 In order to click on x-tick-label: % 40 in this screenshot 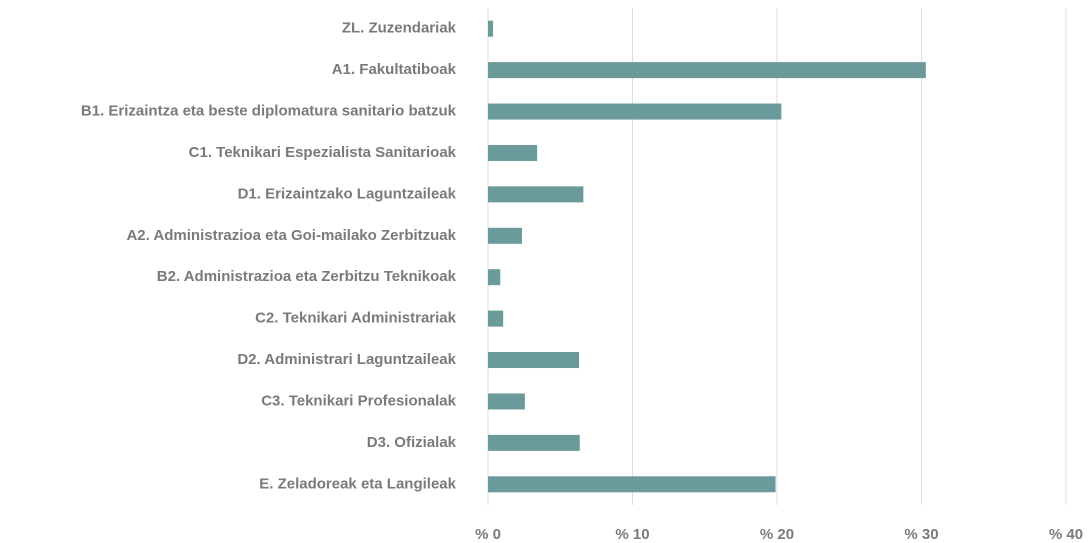, I will do `click(1066, 534)`.